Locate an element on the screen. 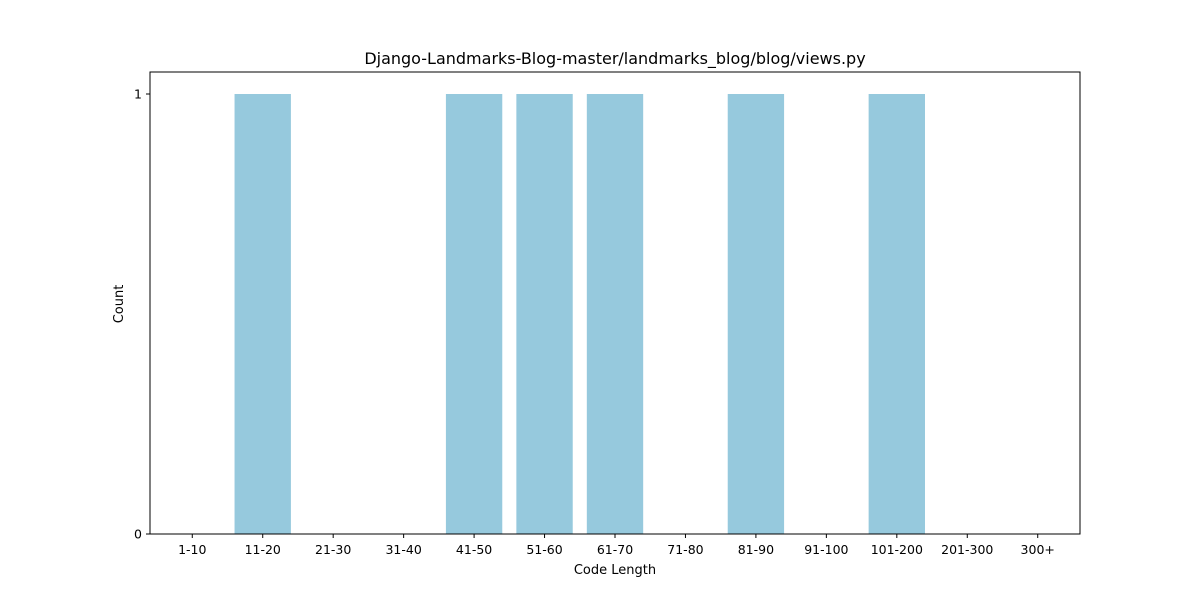 Image resolution: width=1200 pixels, height=600 pixels. x-tick-label: 51-60 is located at coordinates (544, 549).